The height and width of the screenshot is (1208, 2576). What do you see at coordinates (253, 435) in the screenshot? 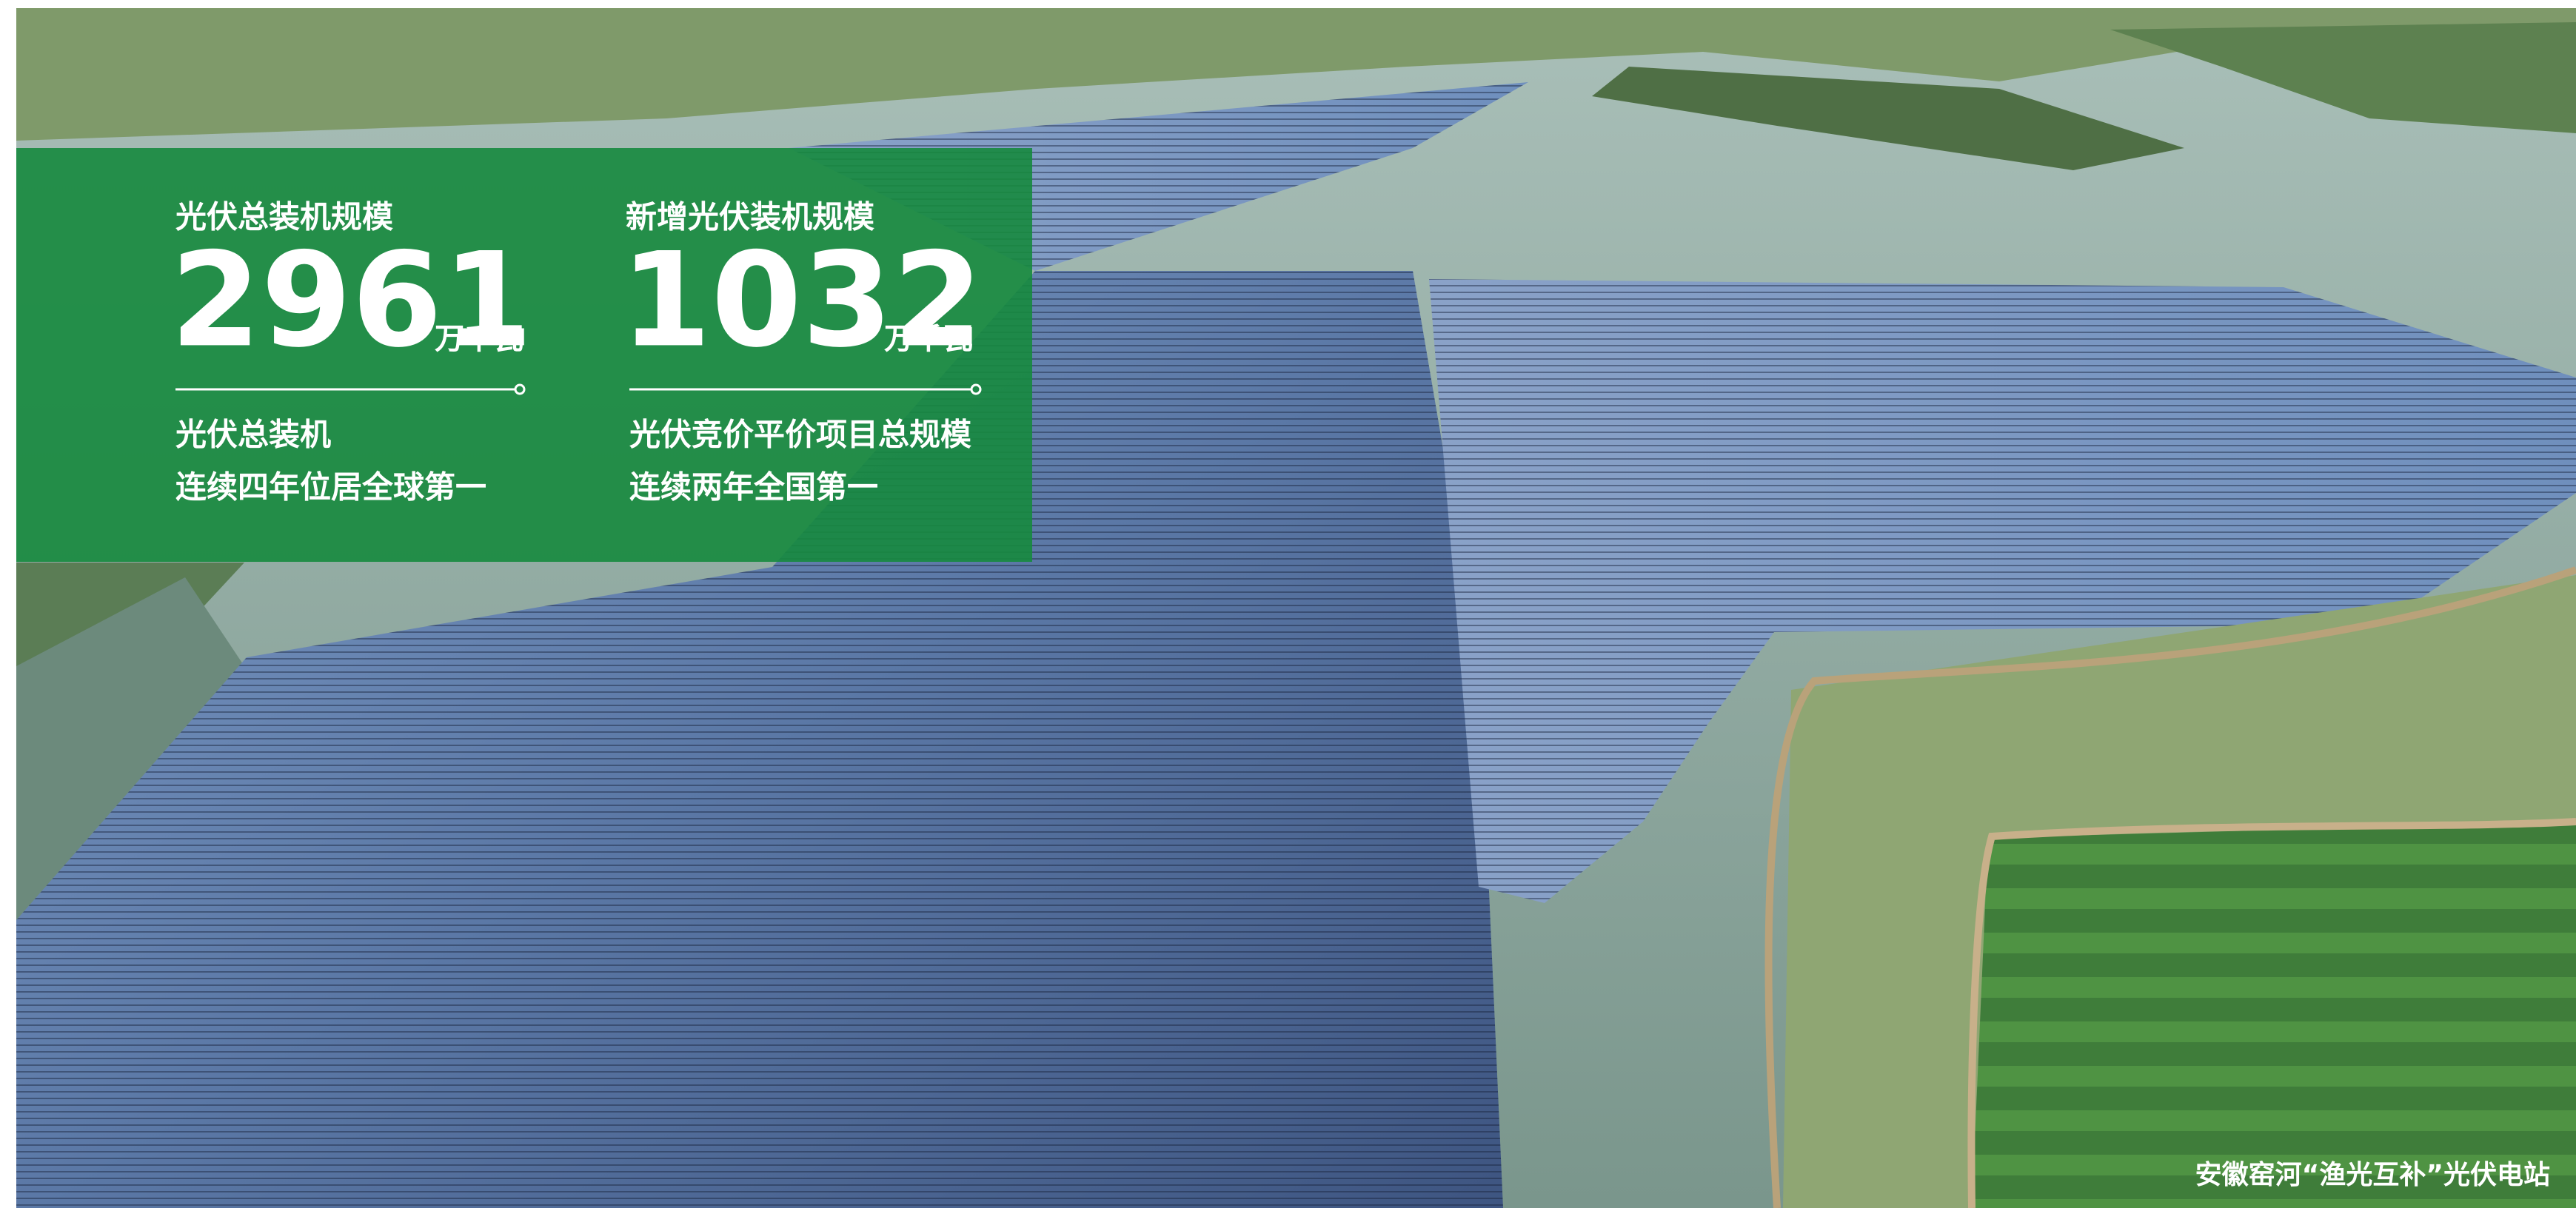
I see `stat-desc: 光伏总装机` at bounding box center [253, 435].